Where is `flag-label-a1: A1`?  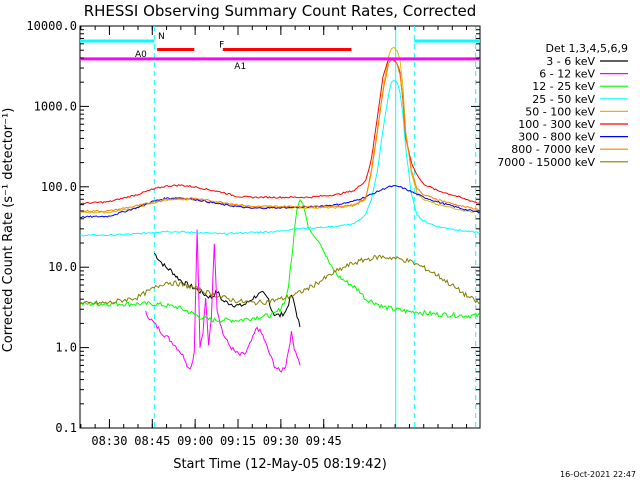
flag-label-a1: A1 is located at coordinates (240, 67).